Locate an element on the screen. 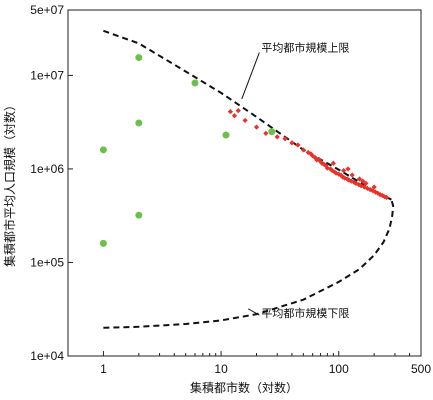  upper-bound-label: 平均都市規模上限 is located at coordinates (305, 48).